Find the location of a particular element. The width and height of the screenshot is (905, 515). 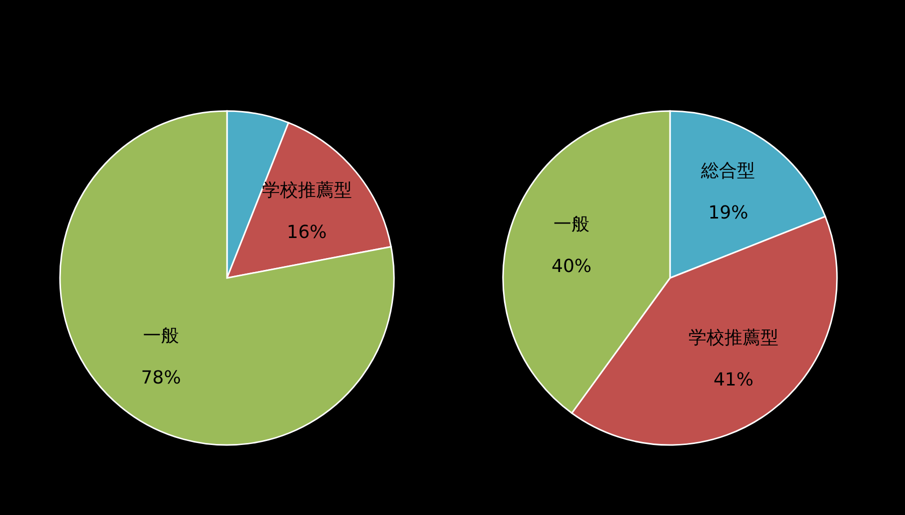

slice-label: 総合型 is located at coordinates (728, 171).